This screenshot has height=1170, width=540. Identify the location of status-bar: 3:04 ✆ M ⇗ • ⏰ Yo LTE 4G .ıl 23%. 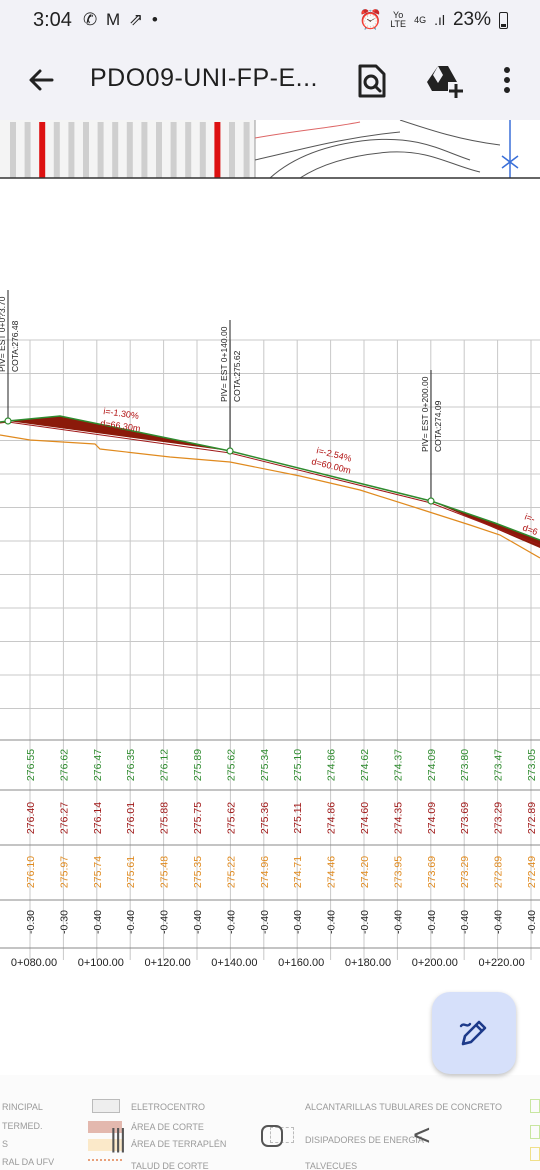
(270, 20).